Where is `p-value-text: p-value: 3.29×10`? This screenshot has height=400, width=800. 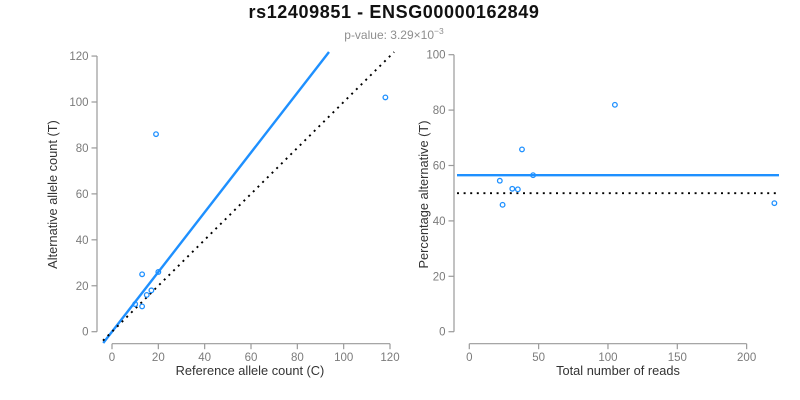 p-value-text: p-value: 3.29×10 is located at coordinates (389, 35).